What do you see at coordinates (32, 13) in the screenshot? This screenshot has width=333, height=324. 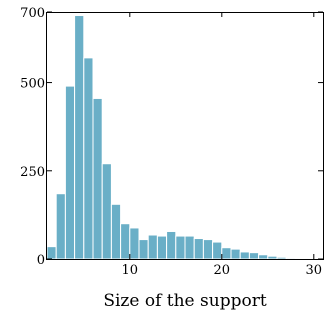 I see `y-tick-label-700: 700` at bounding box center [32, 13].